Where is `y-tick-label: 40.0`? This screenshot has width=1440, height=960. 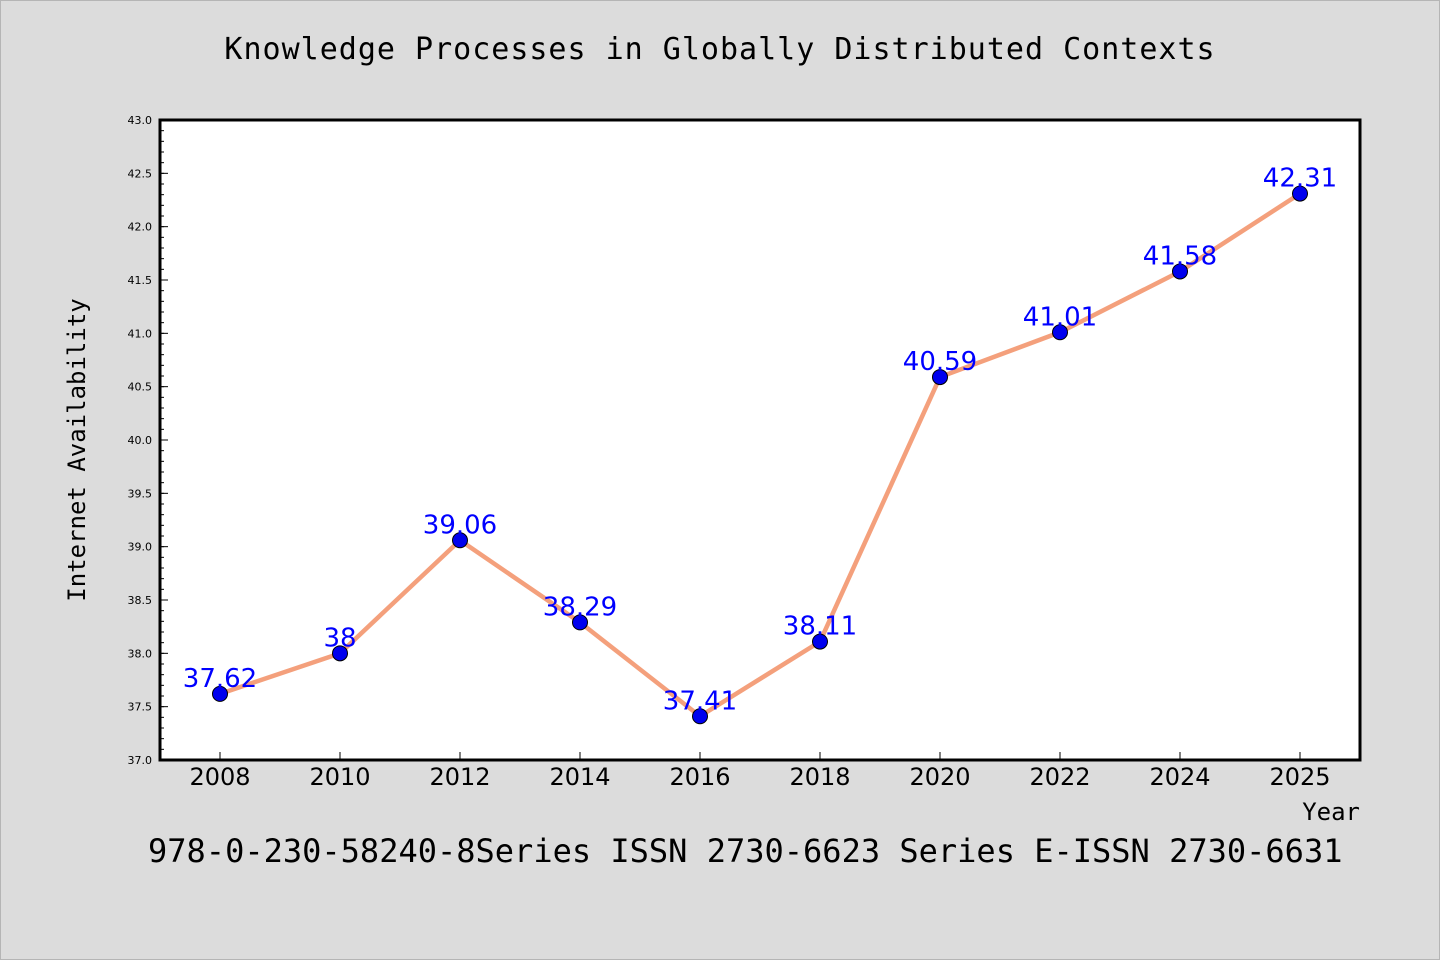 y-tick-label: 40.0 is located at coordinates (140, 440).